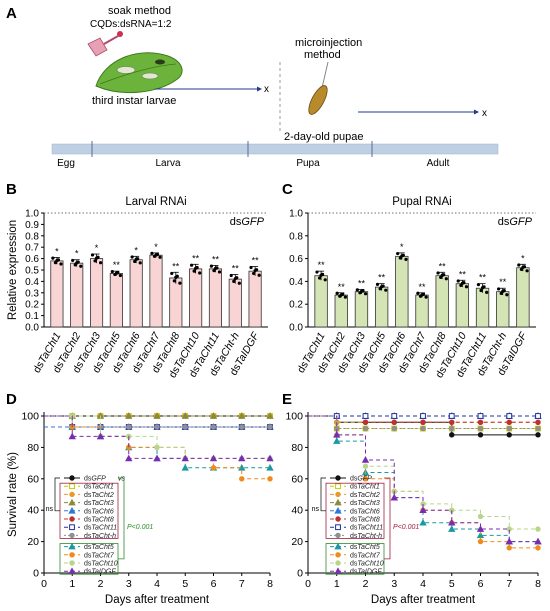 The height and width of the screenshot is (611, 550). I want to click on panel-d-label: D, so click(11, 399).